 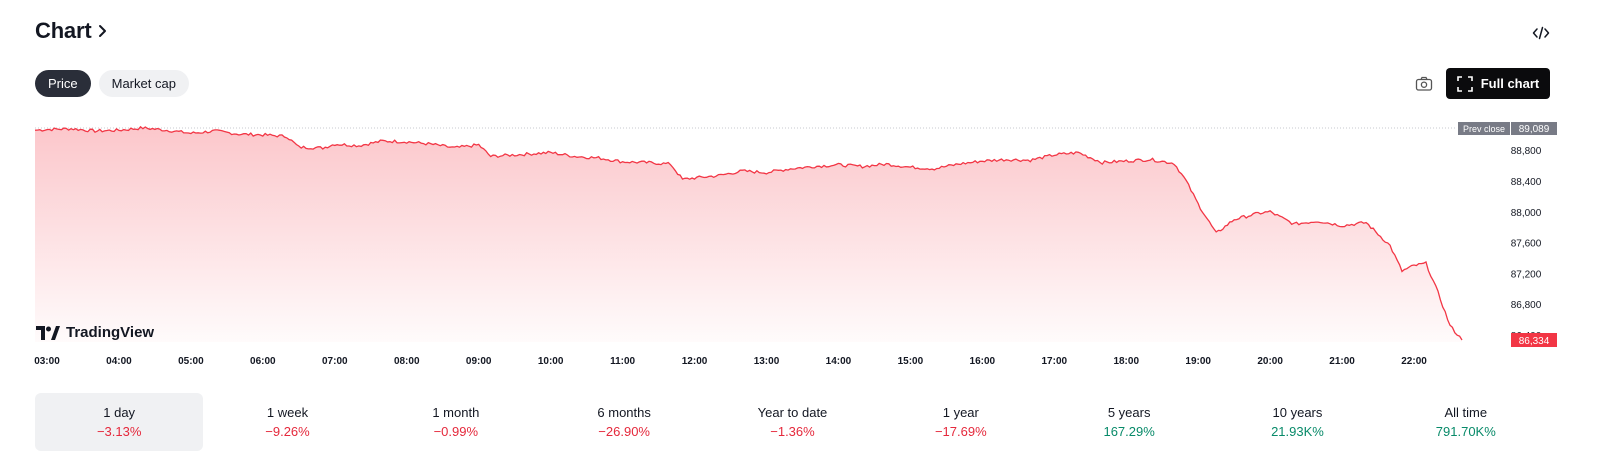 I want to click on x-tick-label: 08:00, so click(x=407, y=361).